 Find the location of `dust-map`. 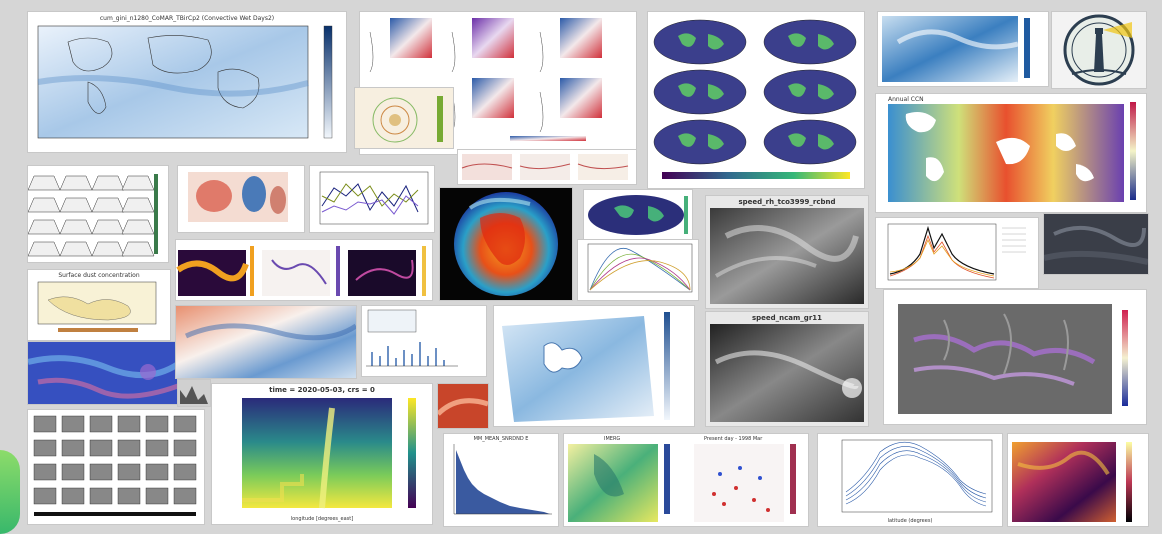

dust-map is located at coordinates (97, 306).